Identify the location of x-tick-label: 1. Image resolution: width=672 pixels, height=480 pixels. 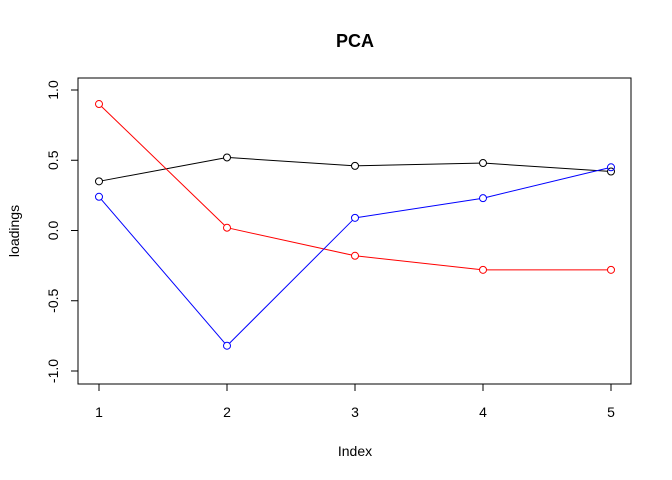
(99, 412).